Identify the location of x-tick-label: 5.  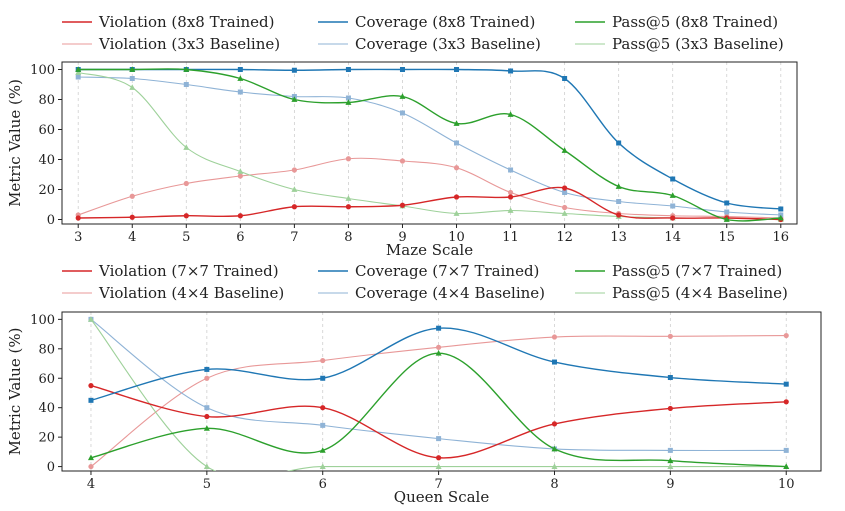
(207, 484).